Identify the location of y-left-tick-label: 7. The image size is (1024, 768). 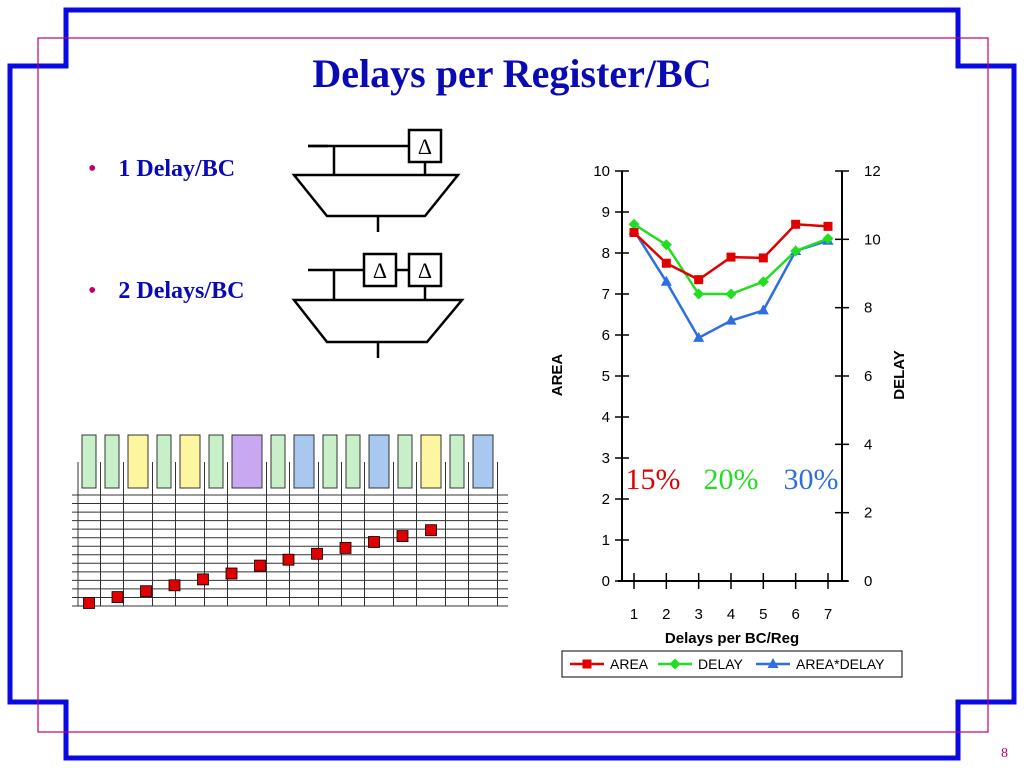
(606, 294).